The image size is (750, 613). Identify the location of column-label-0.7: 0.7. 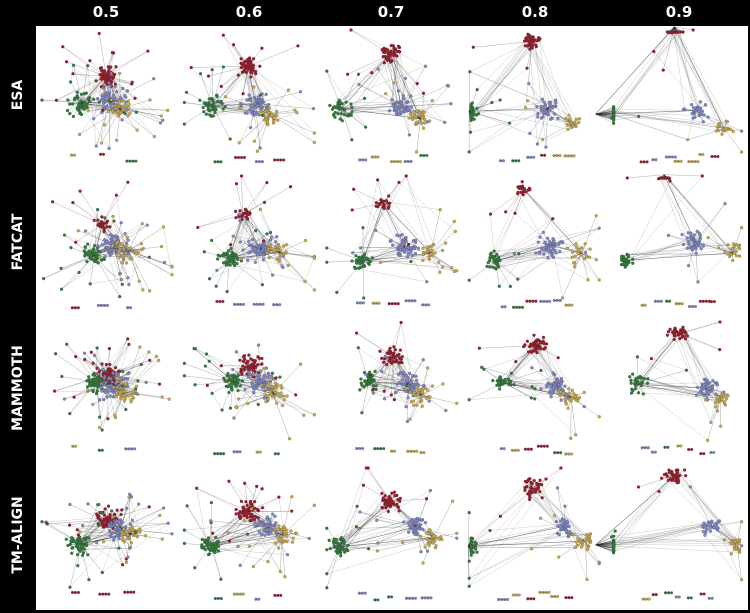
(391, 12).